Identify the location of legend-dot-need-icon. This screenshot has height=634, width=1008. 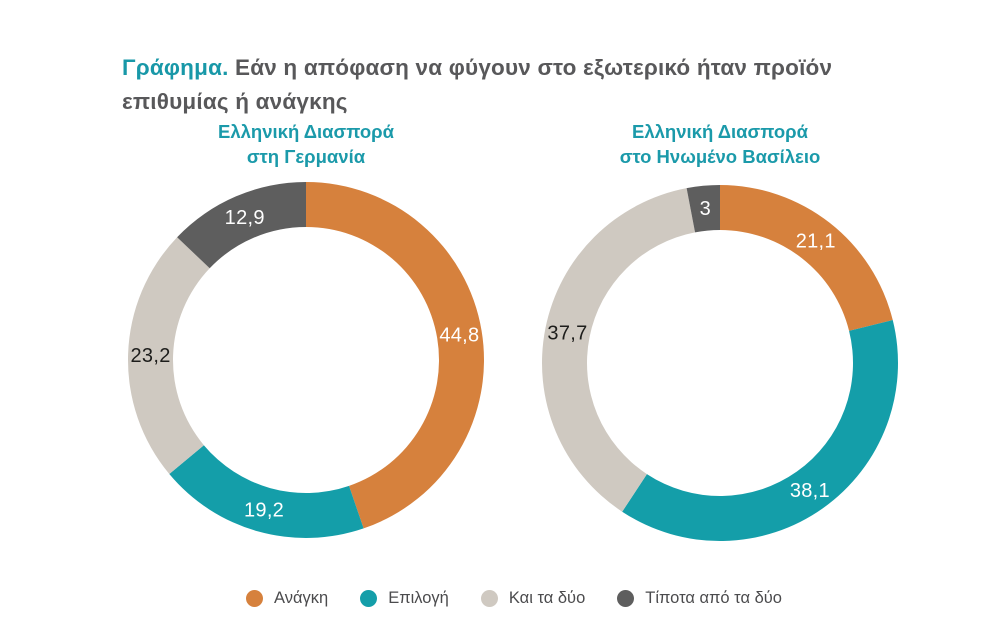
(254, 598).